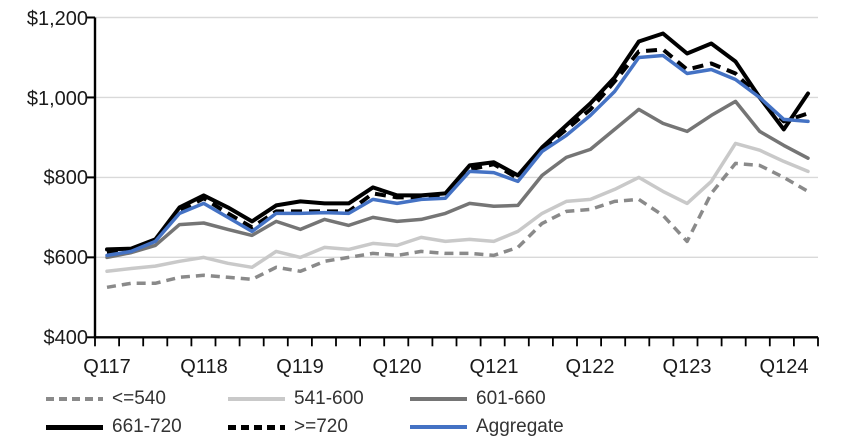 The width and height of the screenshot is (852, 441). What do you see at coordinates (57, 99) in the screenshot?
I see `y-axis-label-1000: $1,000` at bounding box center [57, 99].